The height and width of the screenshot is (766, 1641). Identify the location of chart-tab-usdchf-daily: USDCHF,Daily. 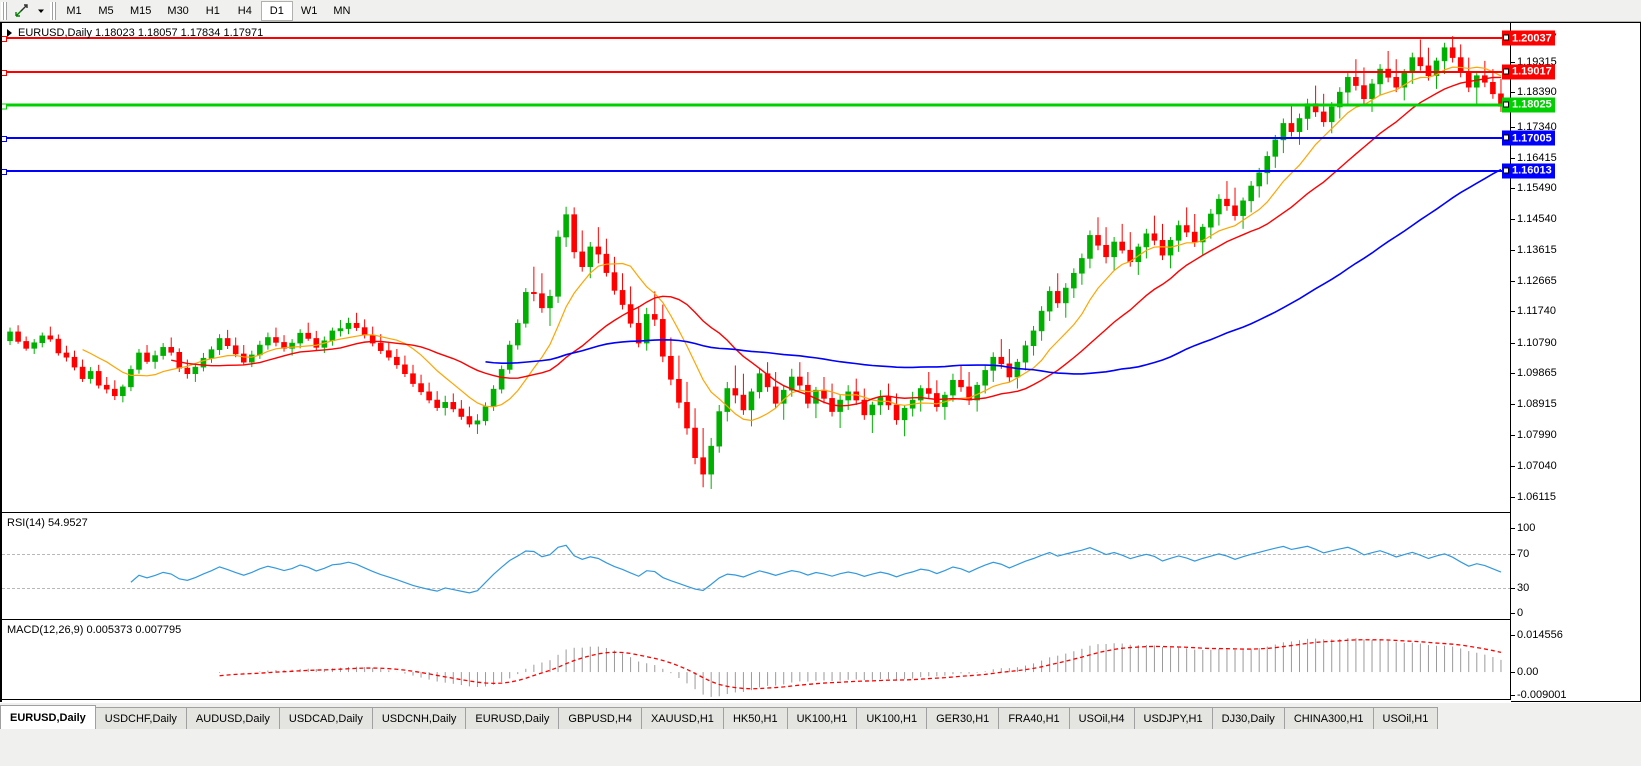
(140, 718).